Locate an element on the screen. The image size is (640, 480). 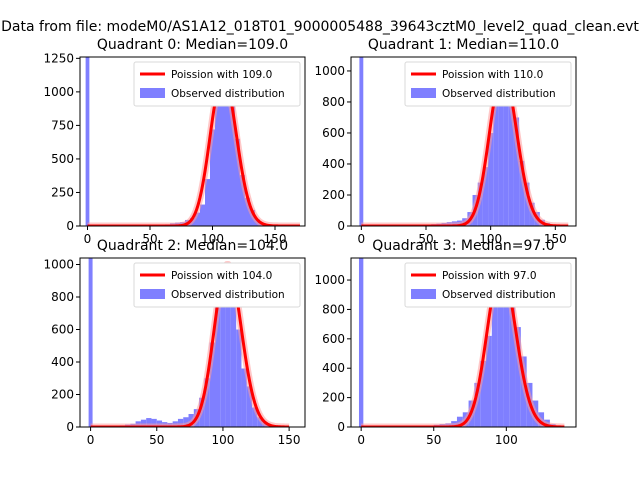
panel-title: Quadrant 0: Median=109.0 is located at coordinates (192, 45).